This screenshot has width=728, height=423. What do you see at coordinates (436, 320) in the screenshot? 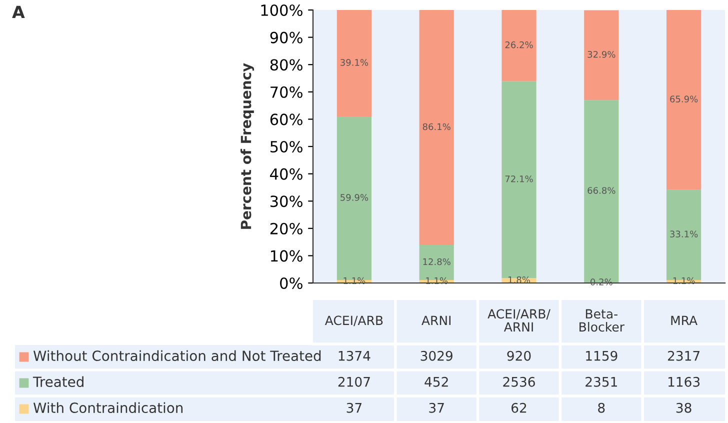
I see `category-label: ARNI` at bounding box center [436, 320].